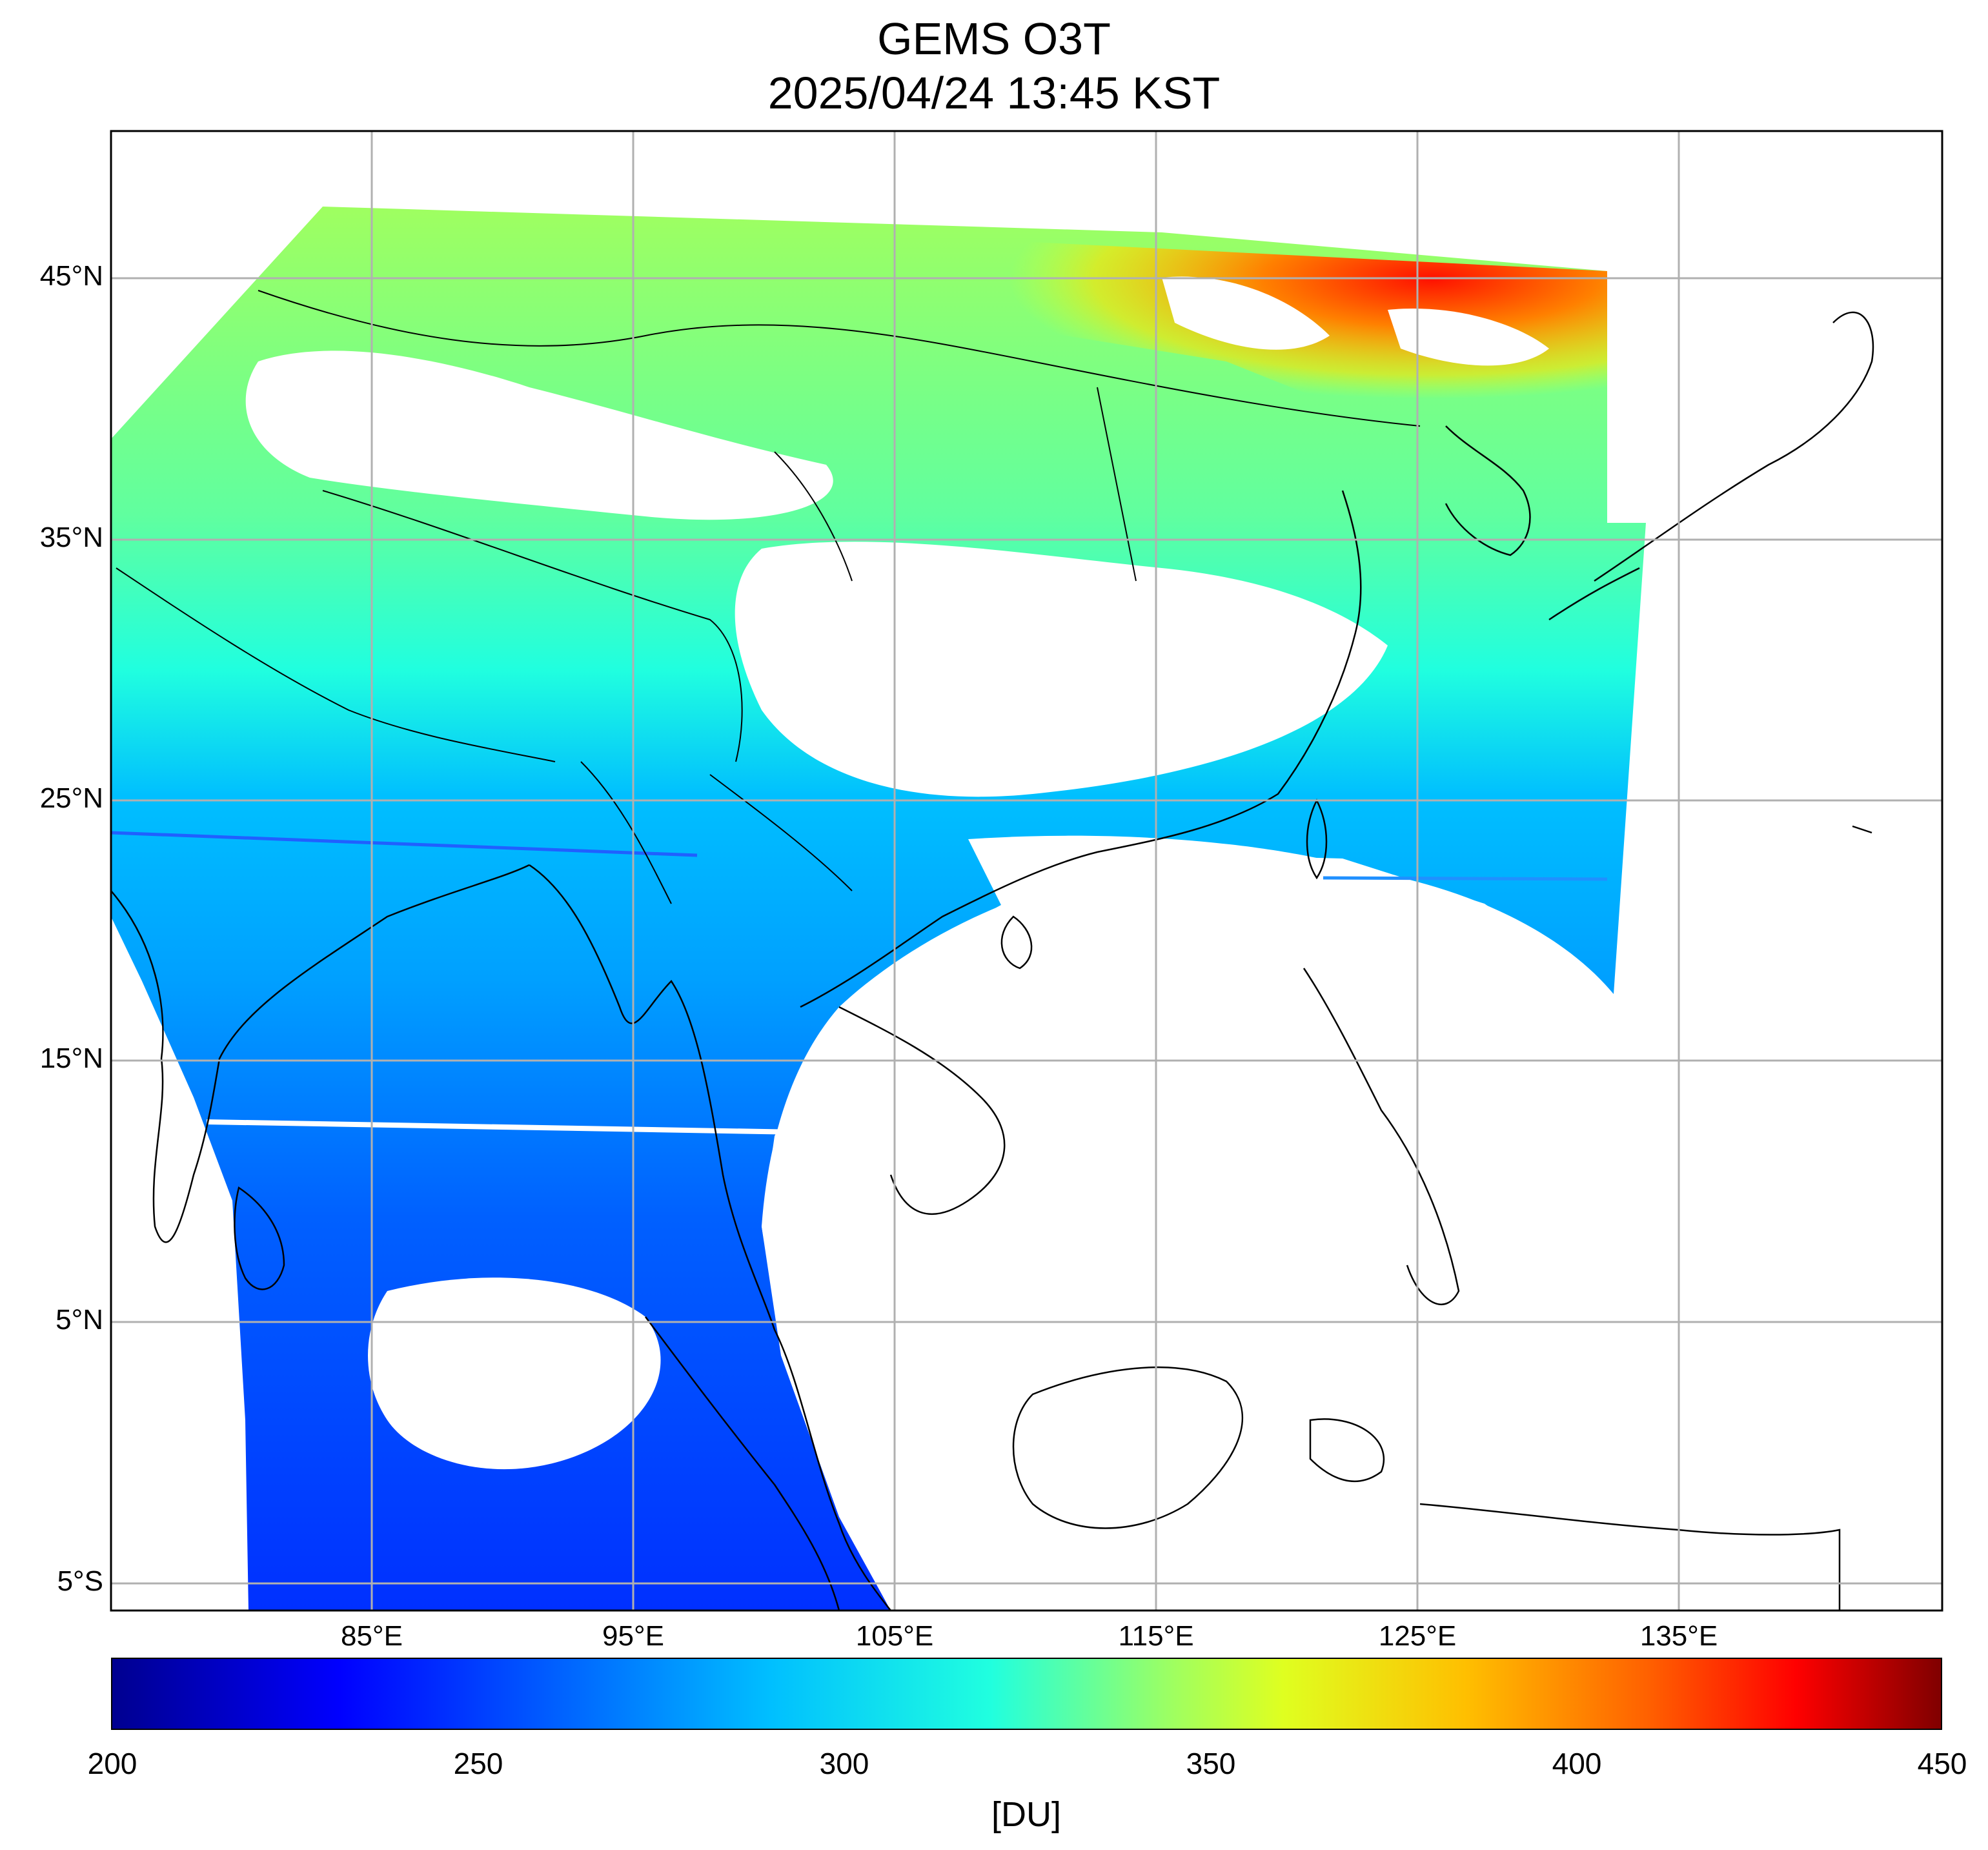  Describe the element at coordinates (1026, 1814) in the screenshot. I see `colorbar-units: [DU]` at that location.